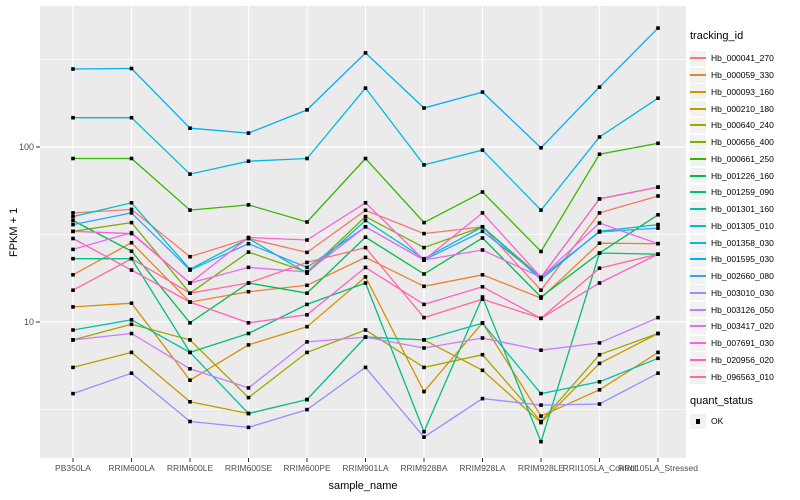 This screenshot has width=800, height=500. I want to click on legend-entry-label: Hb_001226_160, so click(742, 175).